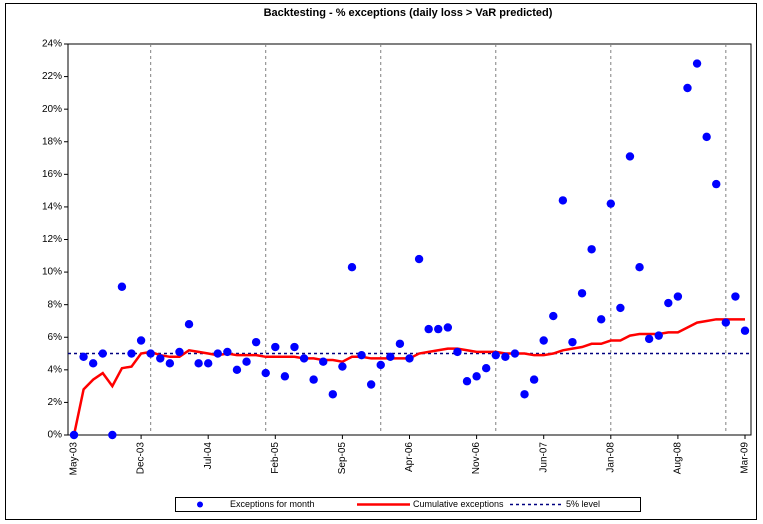  Describe the element at coordinates (74, 459) in the screenshot. I see `x-tick-label: May-03` at that location.